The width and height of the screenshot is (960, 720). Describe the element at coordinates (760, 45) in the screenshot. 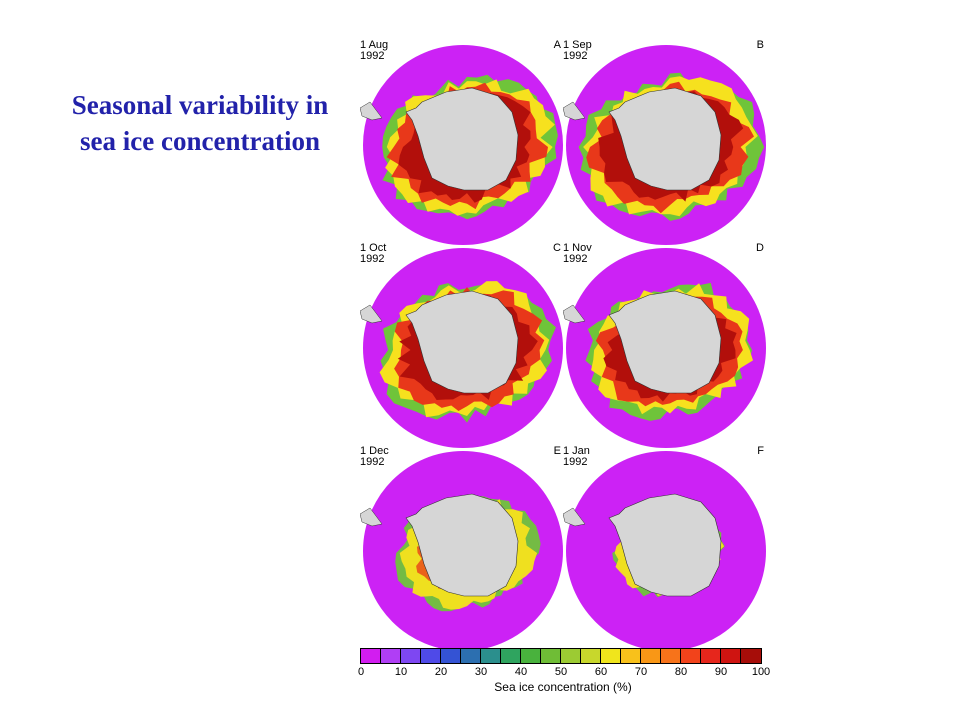

I see `panel-letter-label: B` at that location.